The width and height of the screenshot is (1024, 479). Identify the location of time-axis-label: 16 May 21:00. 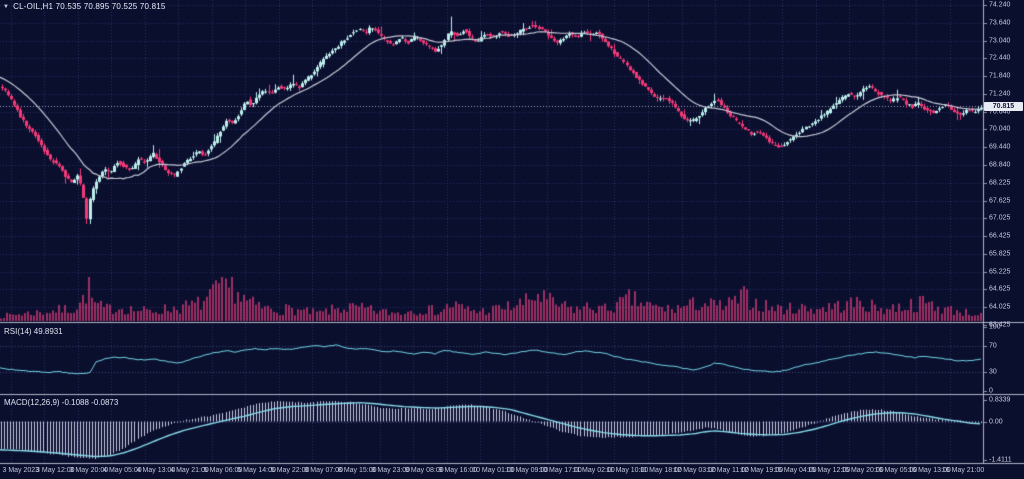
(963, 470).